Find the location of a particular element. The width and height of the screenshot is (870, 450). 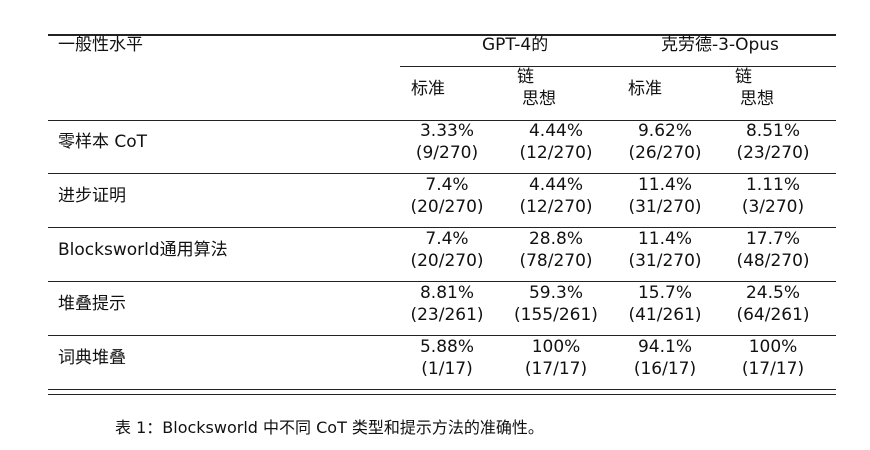

table-cell: 8.81% is located at coordinates (446, 293).